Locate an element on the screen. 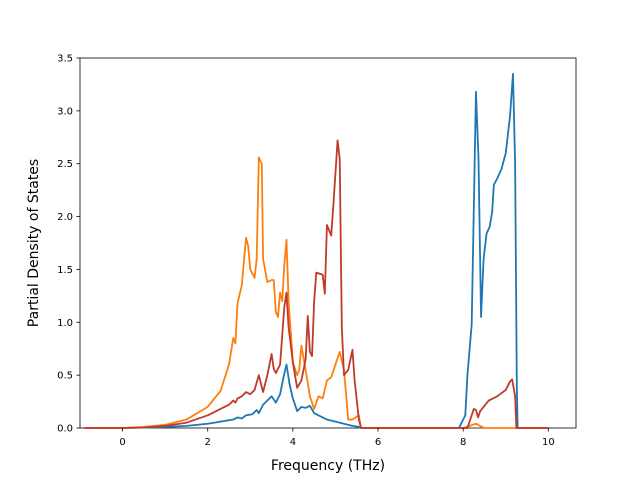 This screenshot has width=640, height=480. x-axis-ticks: 0 2 4 6 8 10 is located at coordinates (337, 438).